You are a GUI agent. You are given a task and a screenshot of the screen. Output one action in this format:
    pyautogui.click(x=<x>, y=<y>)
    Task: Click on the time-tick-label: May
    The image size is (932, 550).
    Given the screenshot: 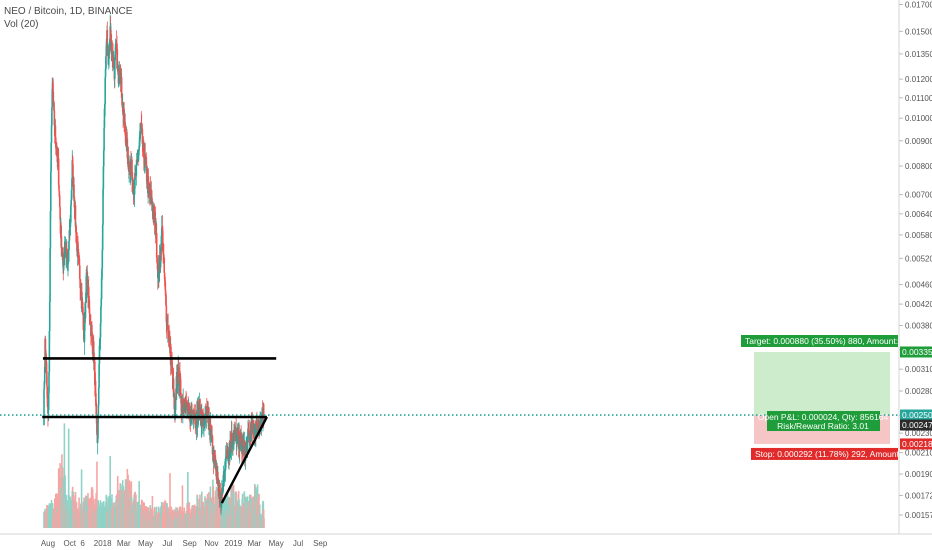 What is the action you would take?
    pyautogui.click(x=145, y=543)
    